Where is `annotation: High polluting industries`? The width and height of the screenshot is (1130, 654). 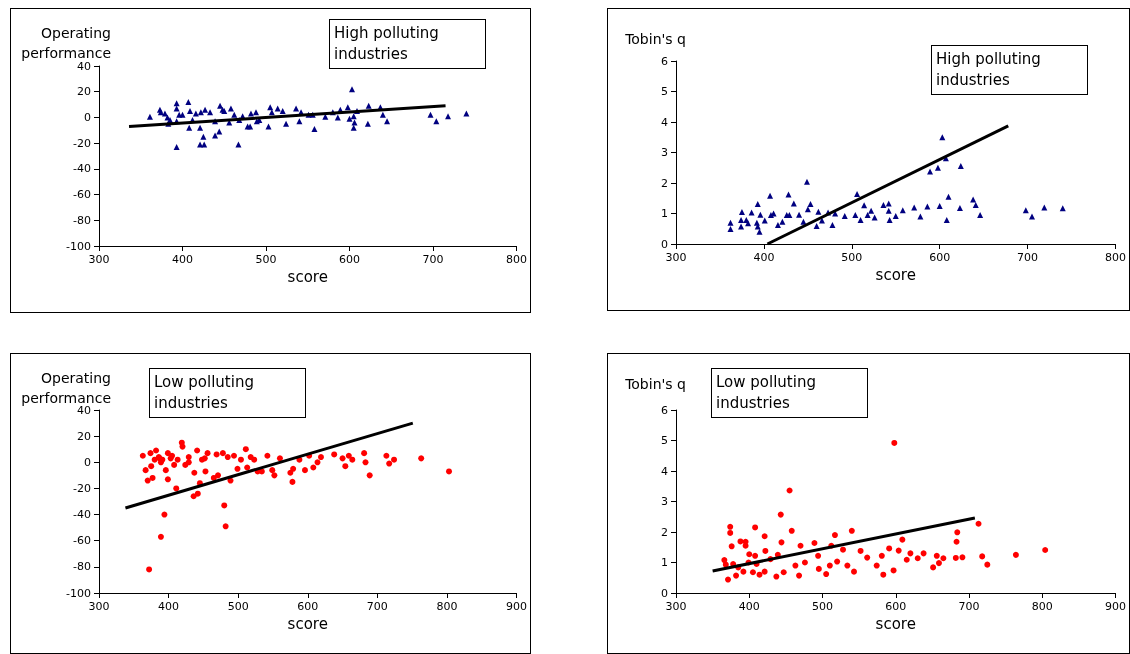 annotation: High polluting industries is located at coordinates (1009, 70).